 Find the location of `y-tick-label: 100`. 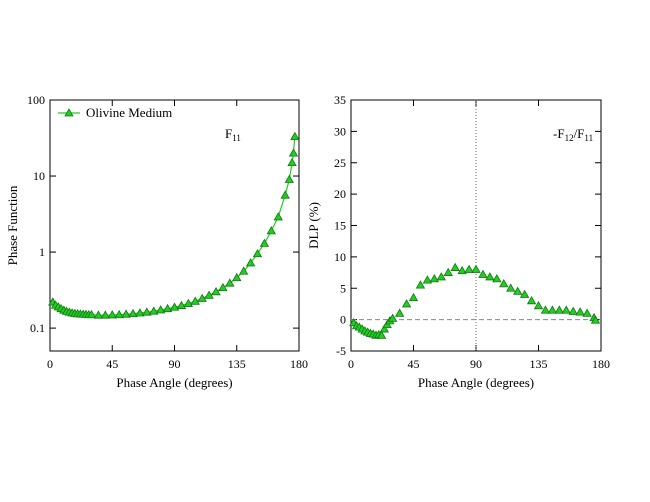

y-tick-label: 100 is located at coordinates (36, 100).